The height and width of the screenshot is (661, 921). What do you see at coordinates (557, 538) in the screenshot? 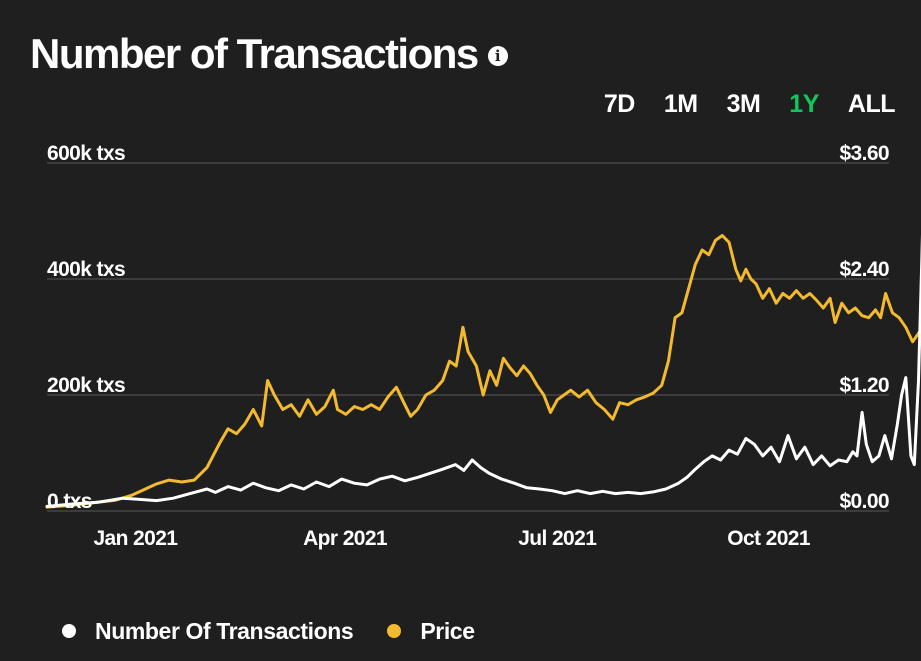
I see `x-tick-label: Jul 2021` at bounding box center [557, 538].